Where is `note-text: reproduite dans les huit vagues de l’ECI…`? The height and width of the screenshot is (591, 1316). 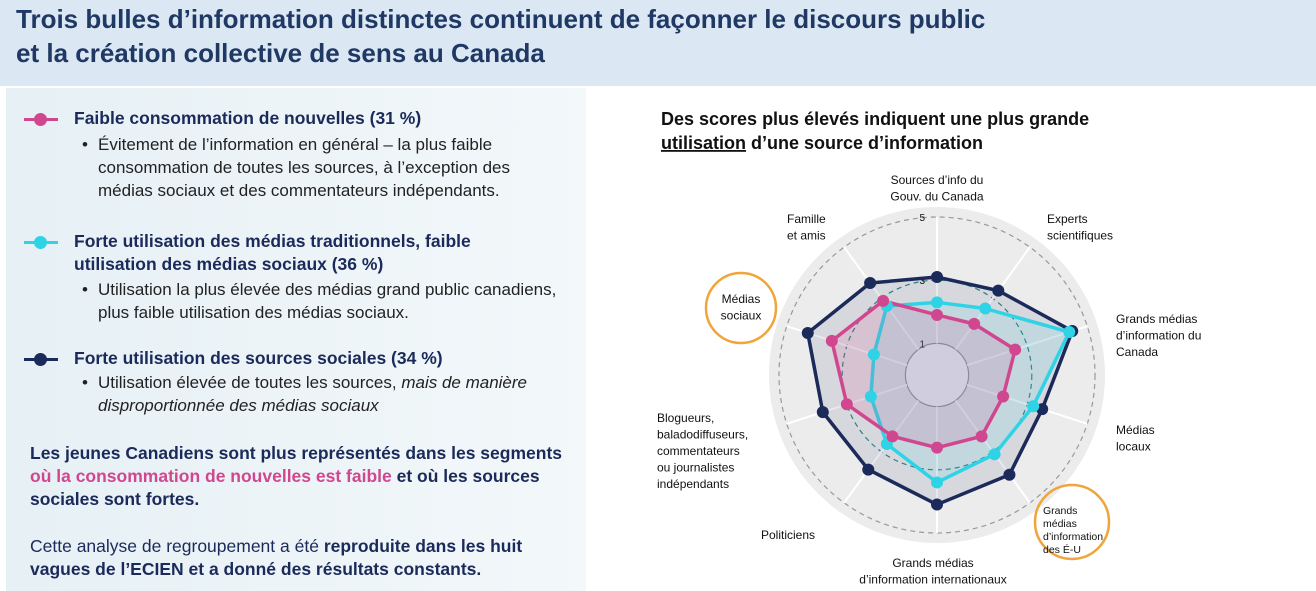
note-text: reproduite dans les huit vagues de l’ECI… is located at coordinates (276, 557).